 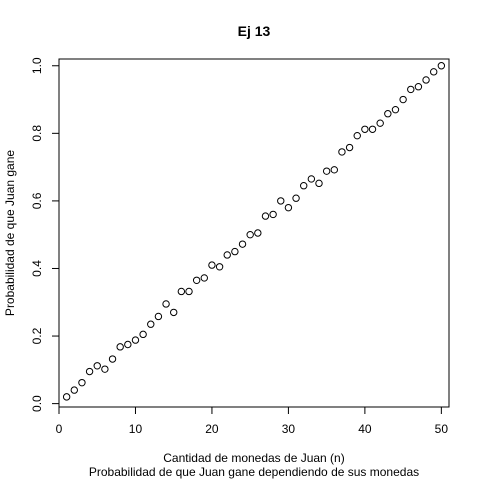 I want to click on y-axis: 0.0 0.2 0.4 0.6 0.8 1.0, so click(x=45, y=234).